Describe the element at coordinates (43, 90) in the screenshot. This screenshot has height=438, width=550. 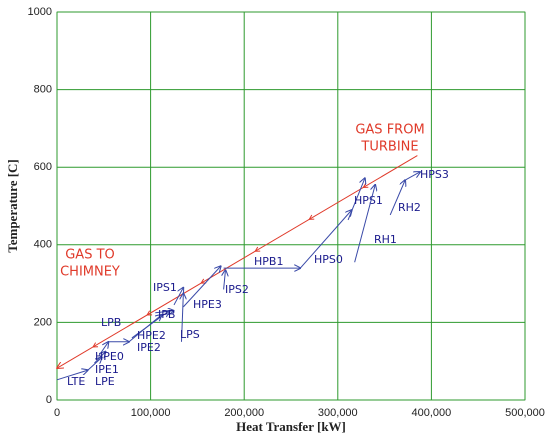
I see `y-tick-label: 800` at that location.